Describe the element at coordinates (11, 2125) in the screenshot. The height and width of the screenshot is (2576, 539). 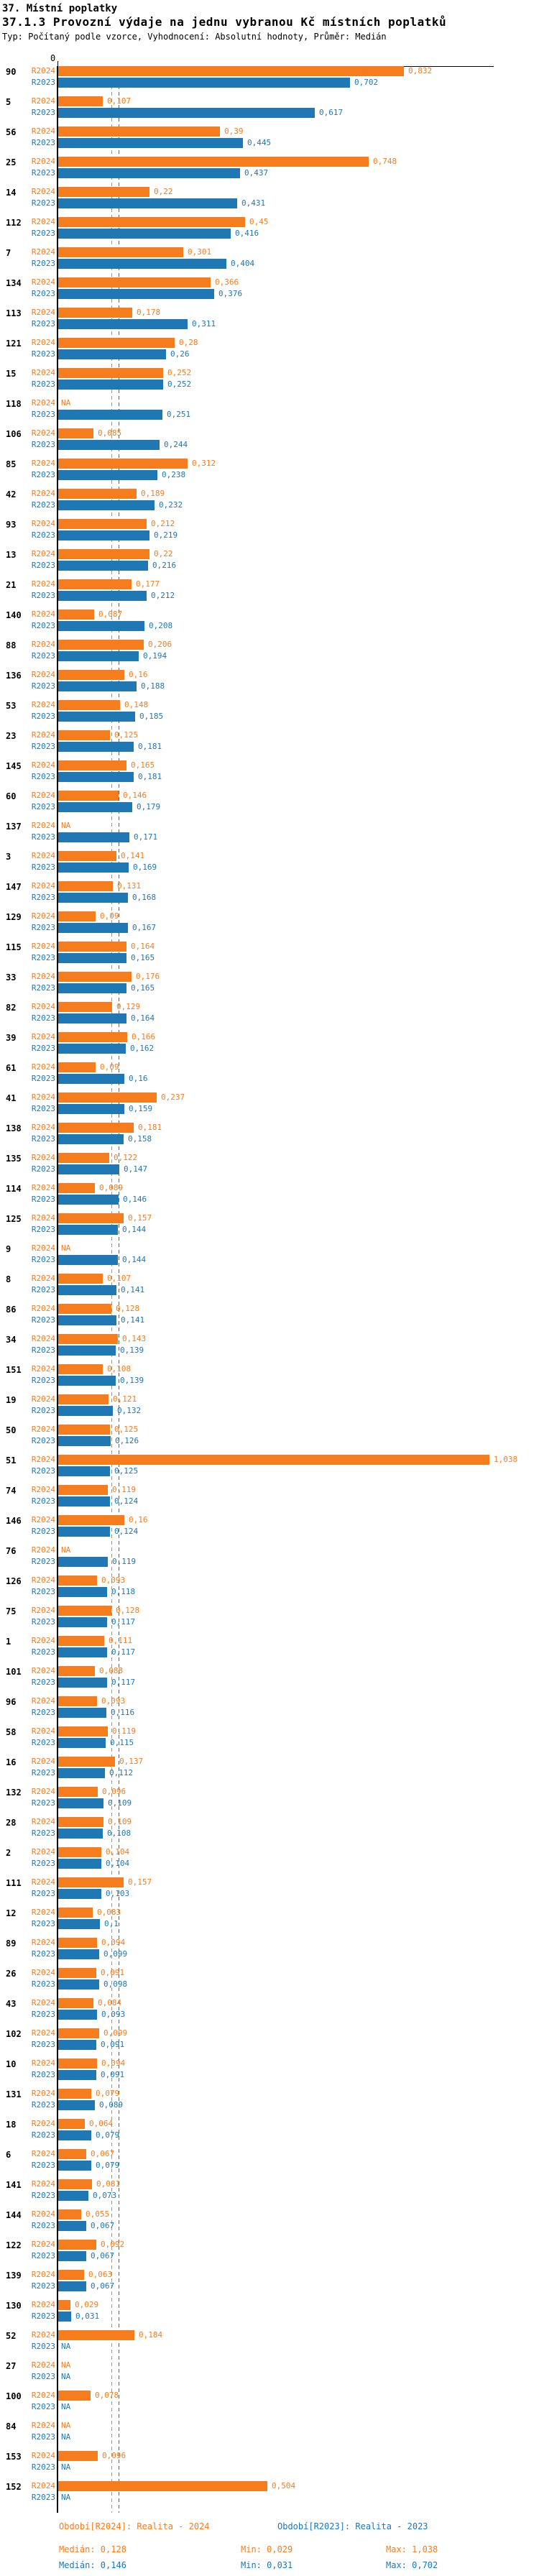
I see `category-label: 18` at that location.